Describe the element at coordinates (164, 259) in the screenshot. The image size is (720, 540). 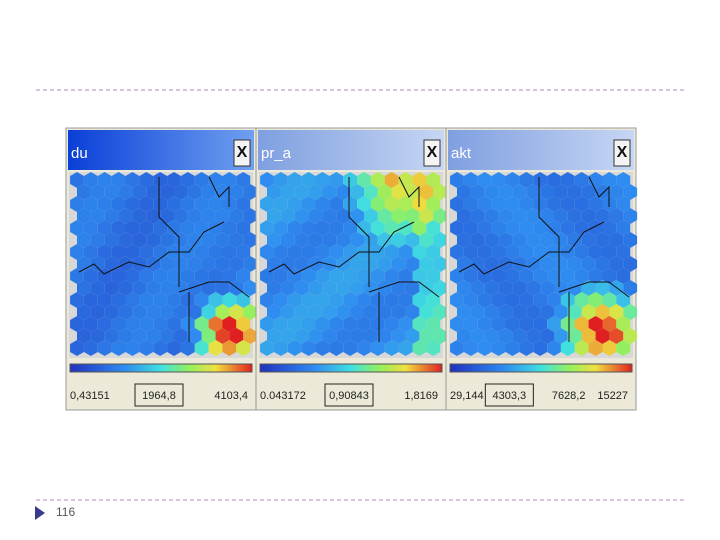
I see `cluster-boundary` at that location.